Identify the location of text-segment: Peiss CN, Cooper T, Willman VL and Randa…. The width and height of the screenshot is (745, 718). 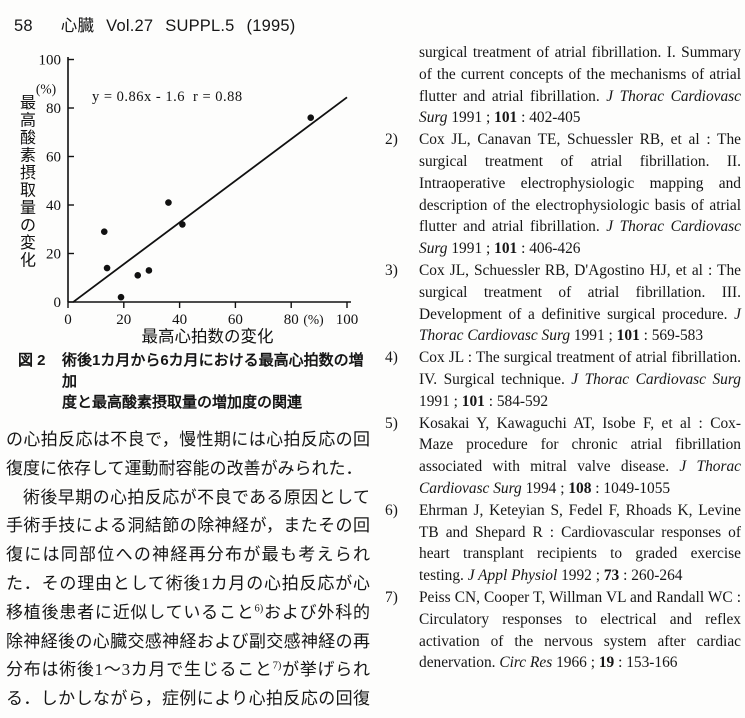
(580, 630).